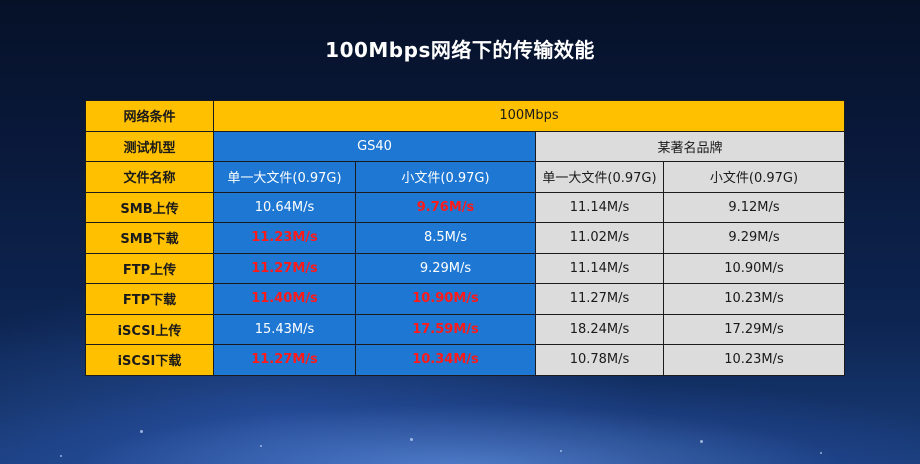 The width and height of the screenshot is (920, 464). I want to click on table-row: SMB下载 11.23M/s 8.5M/s 11.02M/s 9.29M/s, so click(465, 238).